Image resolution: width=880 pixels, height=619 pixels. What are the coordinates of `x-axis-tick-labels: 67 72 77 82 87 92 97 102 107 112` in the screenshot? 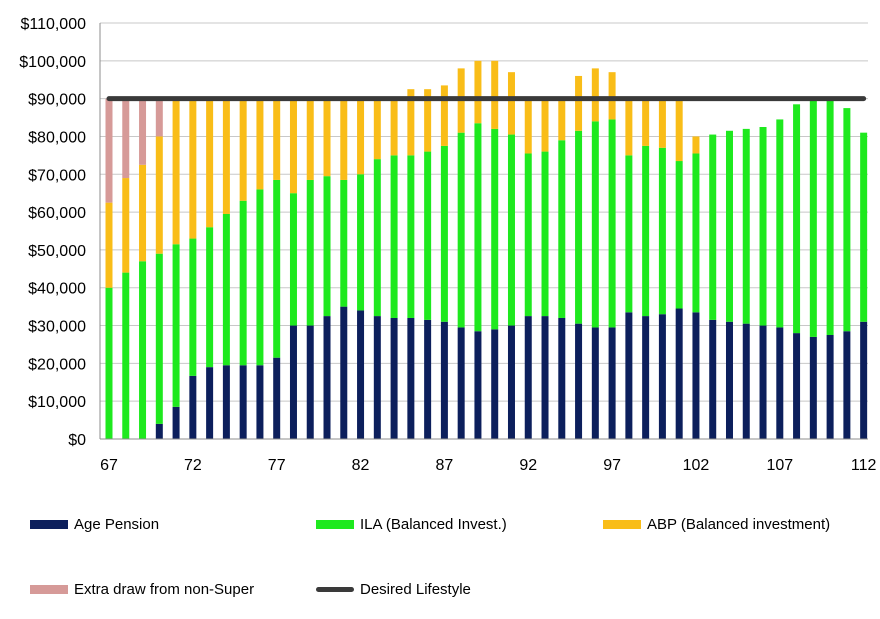 It's located at (488, 465).